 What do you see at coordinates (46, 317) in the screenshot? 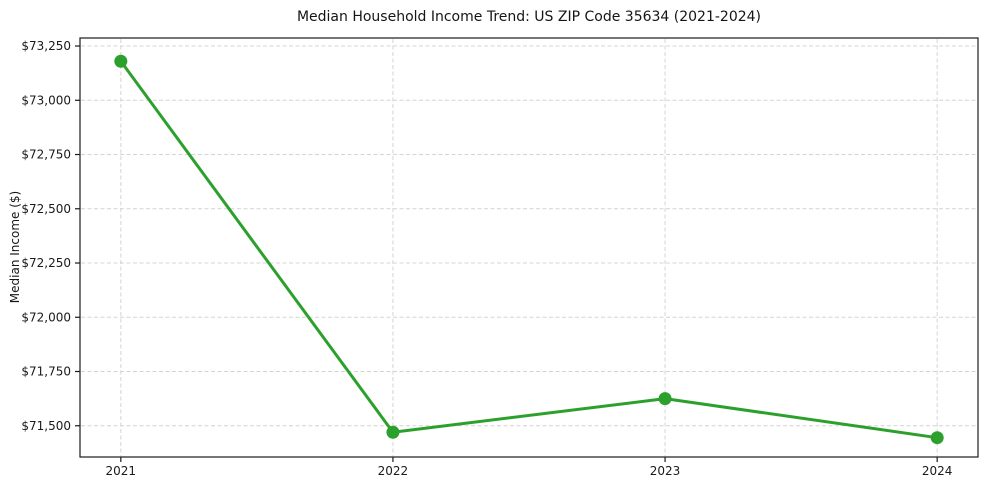
I see `y-tick-label: $72,000` at bounding box center [46, 317].